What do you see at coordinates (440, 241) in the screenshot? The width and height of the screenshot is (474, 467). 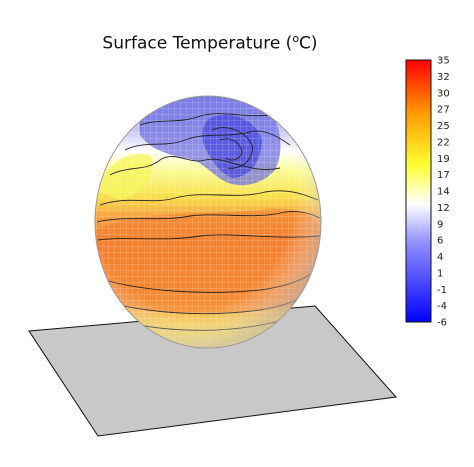 I see `colorbar-tick-label: 6` at bounding box center [440, 241].